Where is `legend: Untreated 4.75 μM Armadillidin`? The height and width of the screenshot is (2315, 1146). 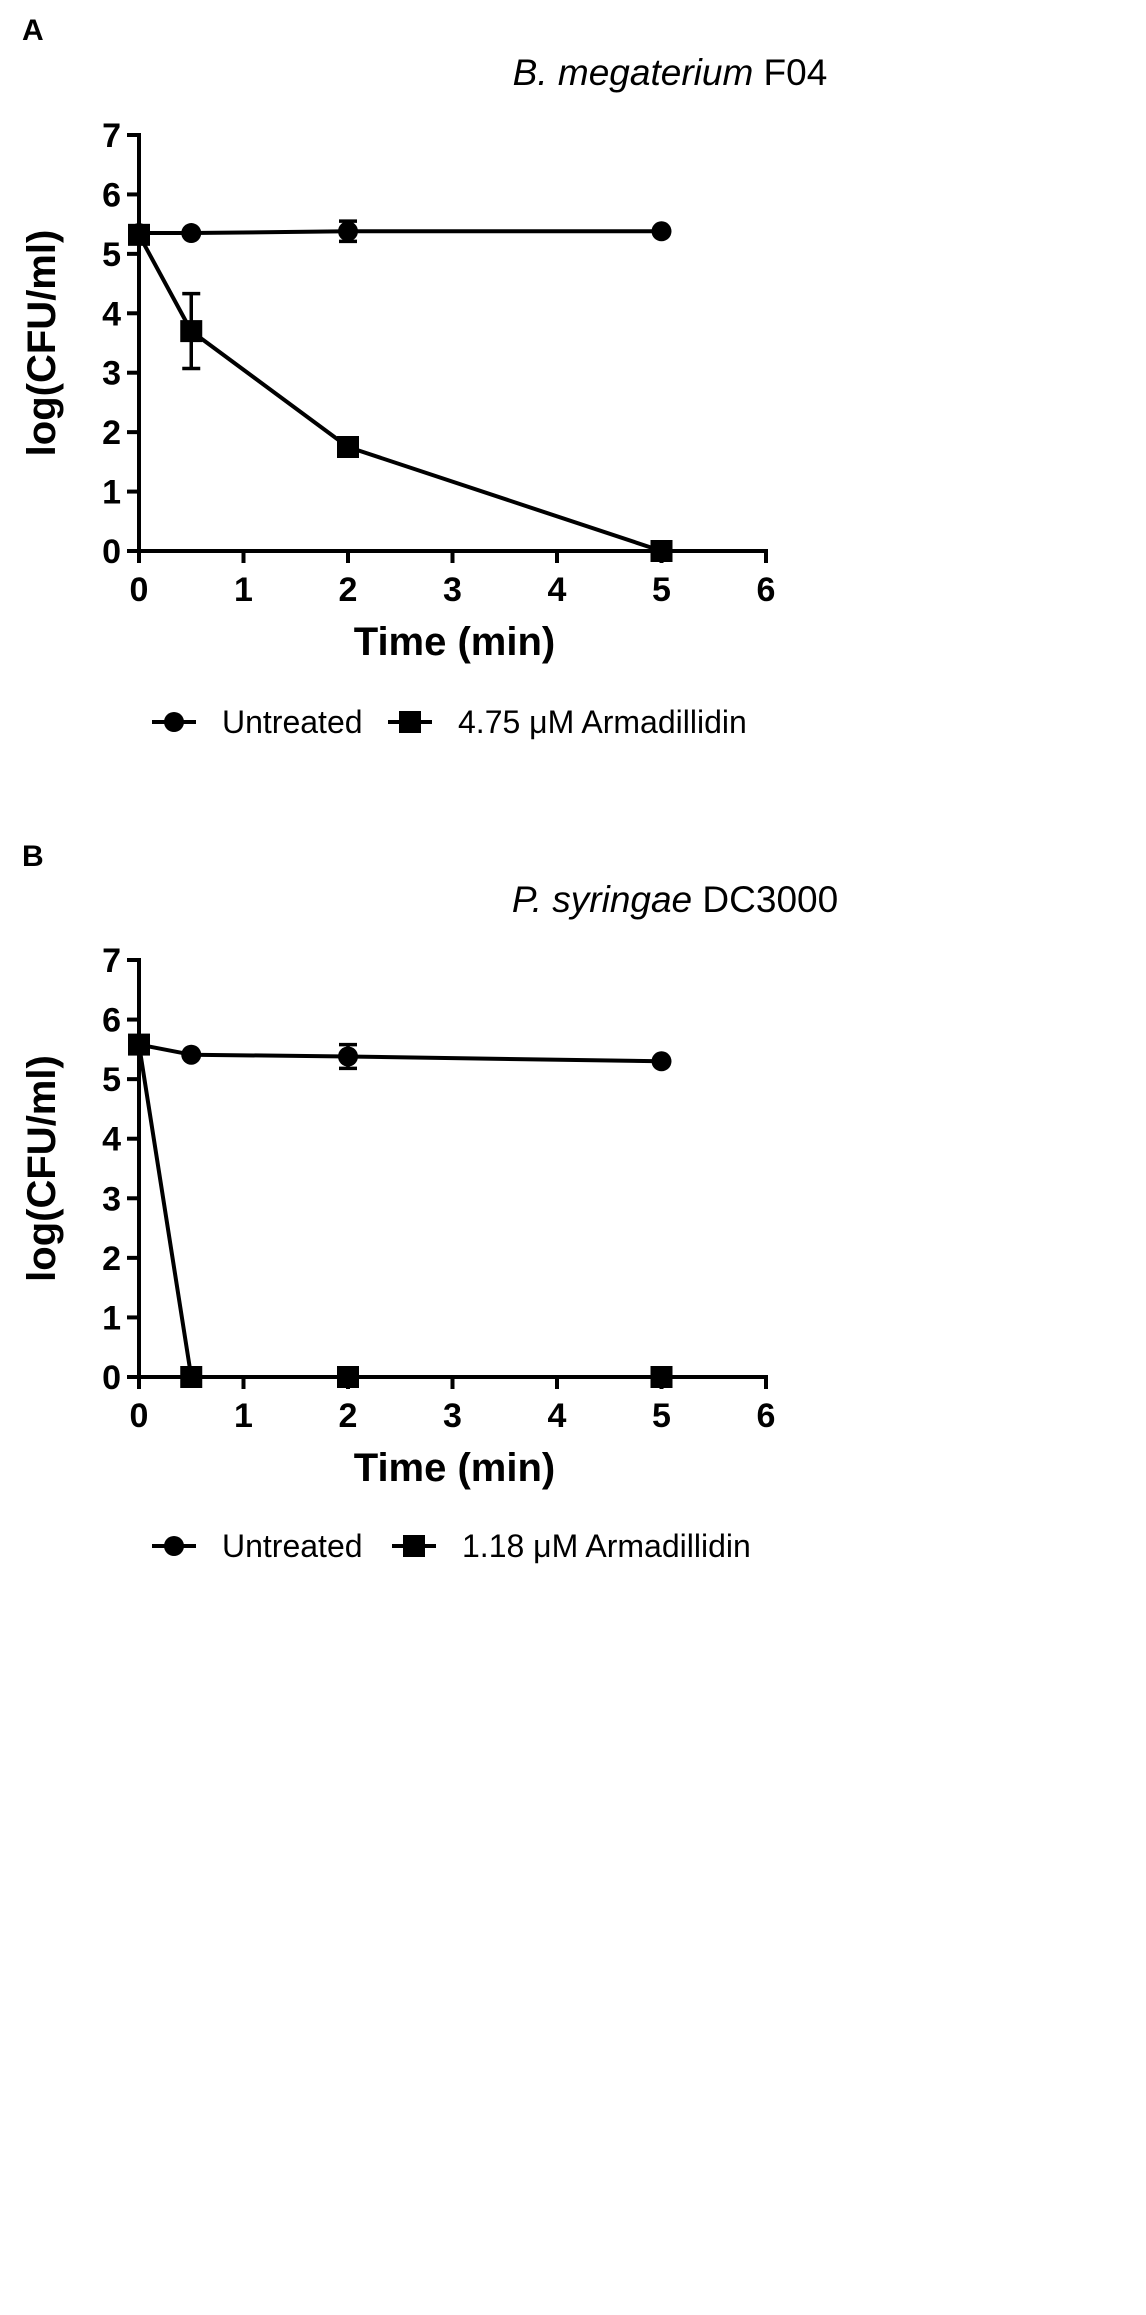
legend: Untreated 4.75 μM Armadillidin is located at coordinates (449, 722).